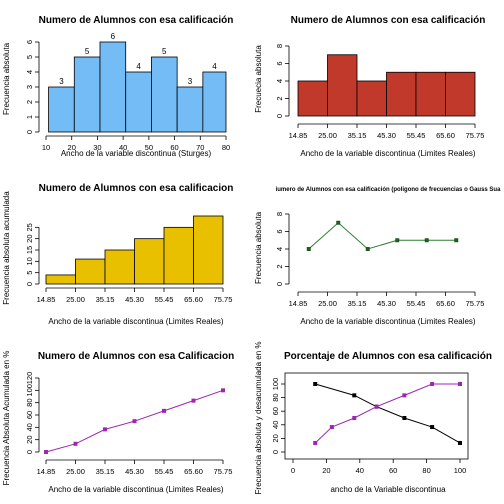 The image size is (504, 504). Describe the element at coordinates (46, 471) in the screenshot. I see `chart-5-x-tick-label: 14.85` at that location.